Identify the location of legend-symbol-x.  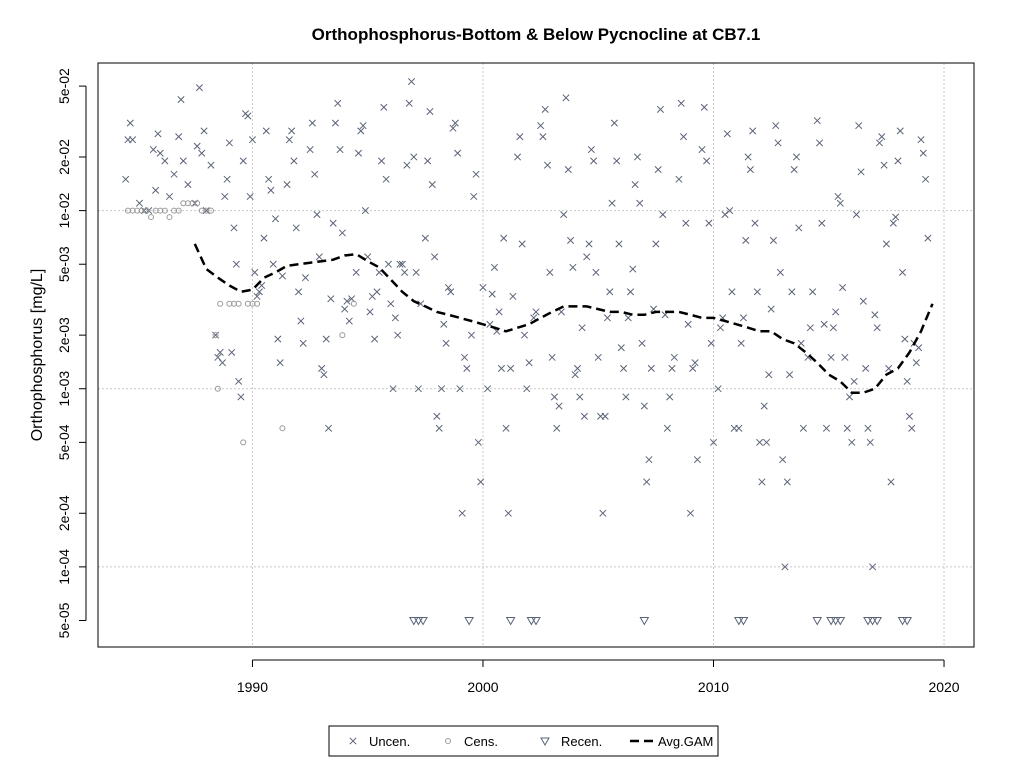
(353, 741).